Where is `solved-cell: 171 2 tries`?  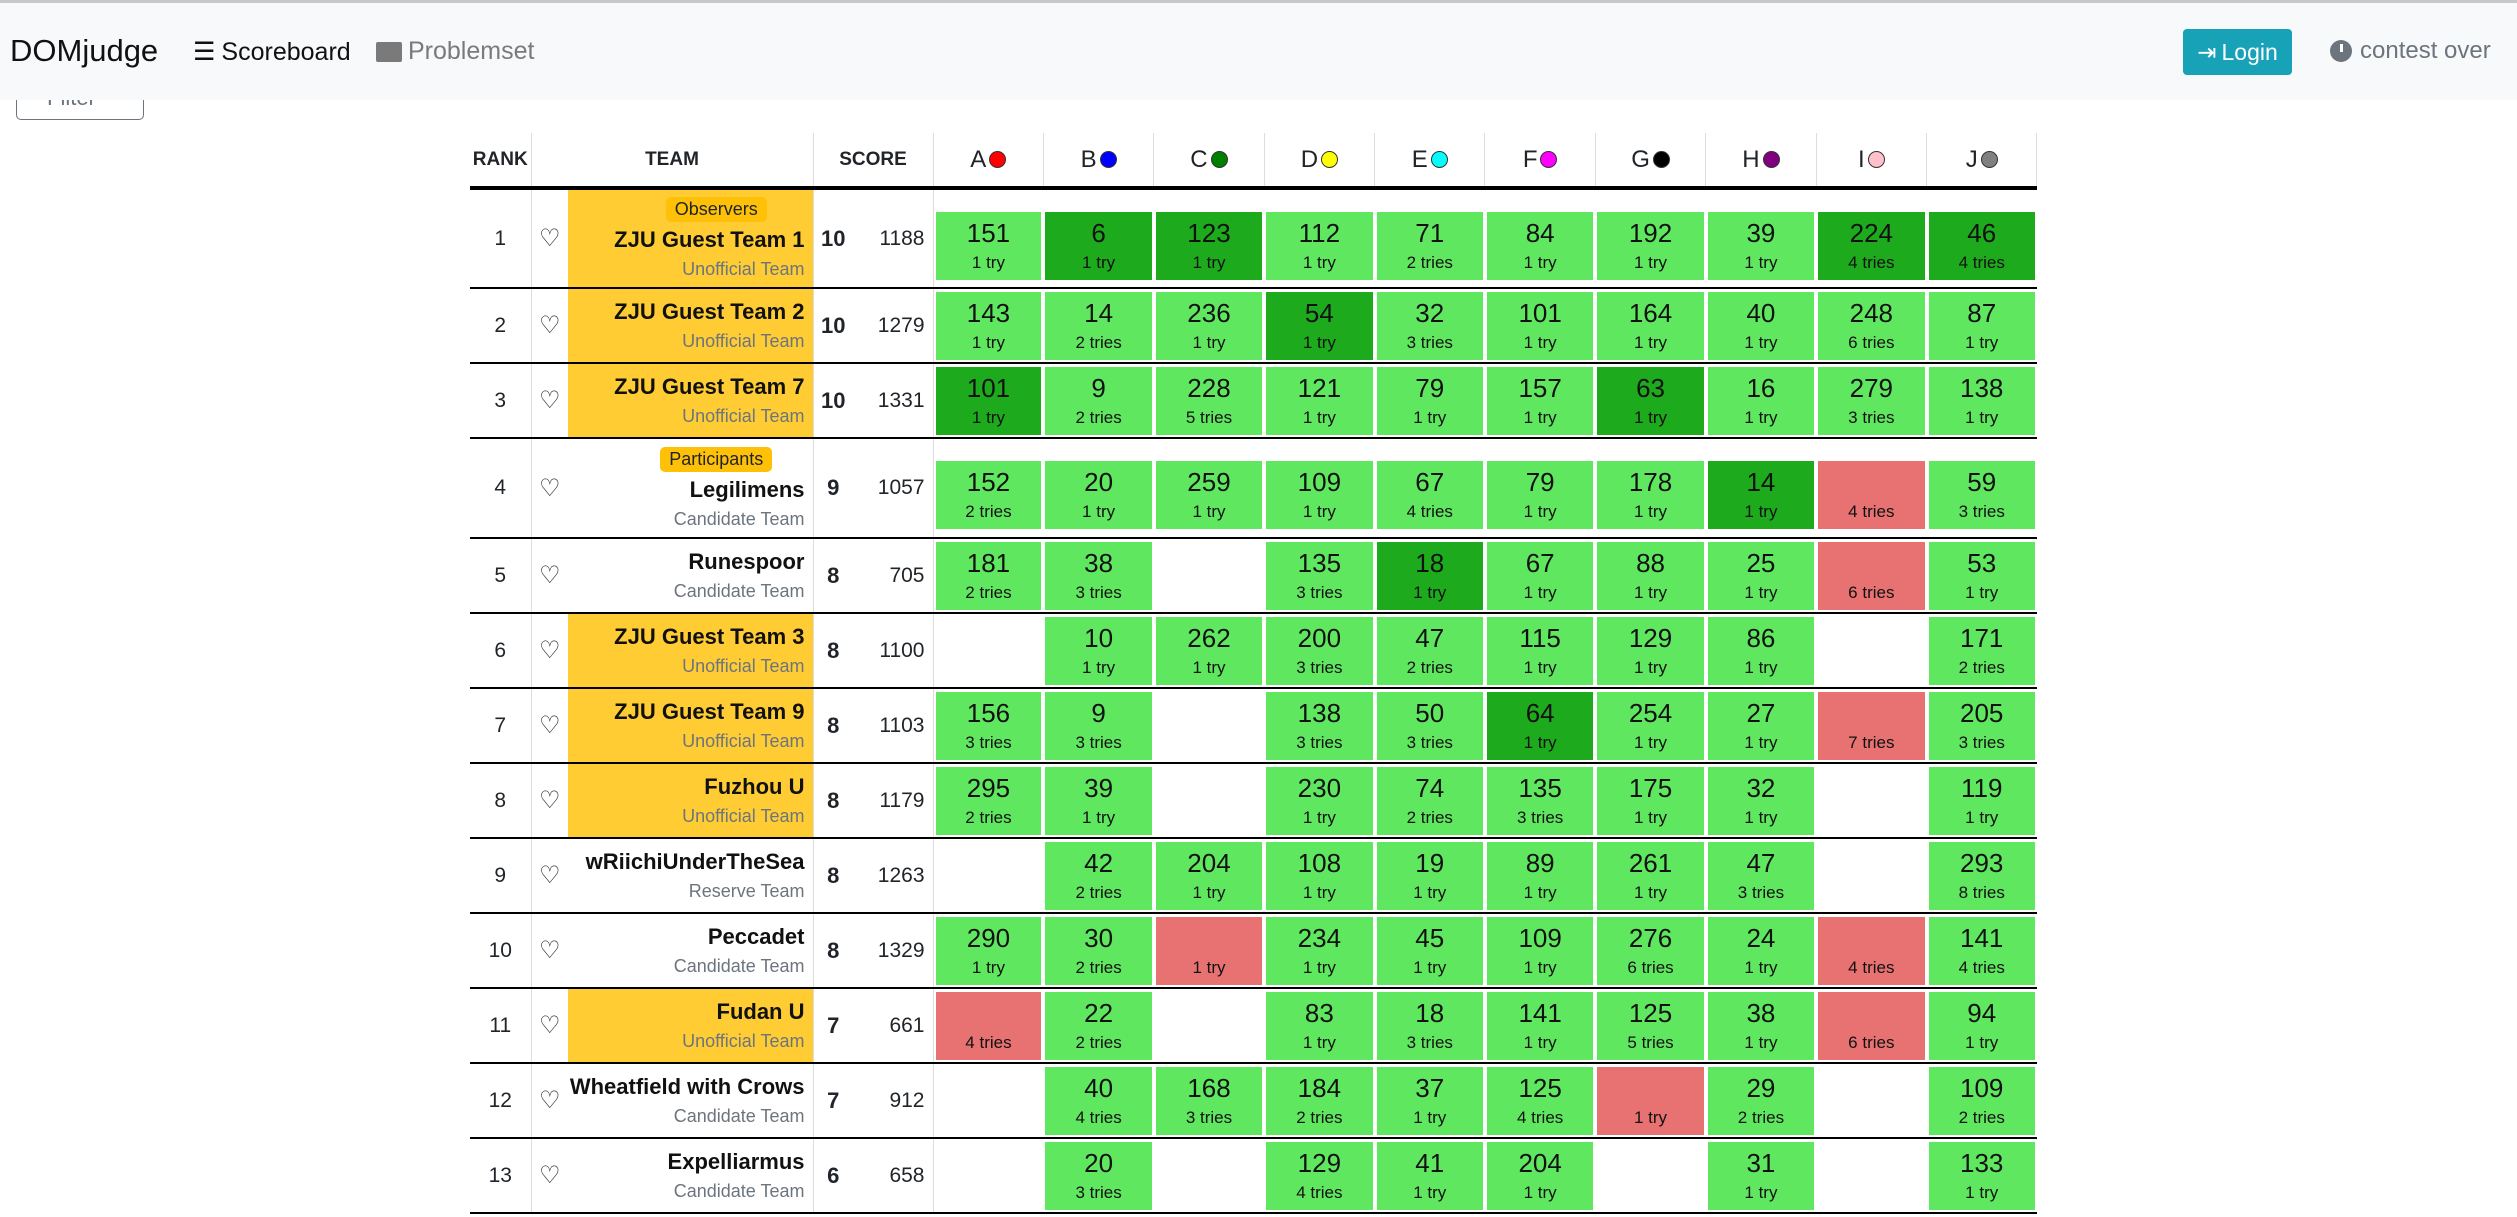
solved-cell: 171 2 tries is located at coordinates (1981, 650).